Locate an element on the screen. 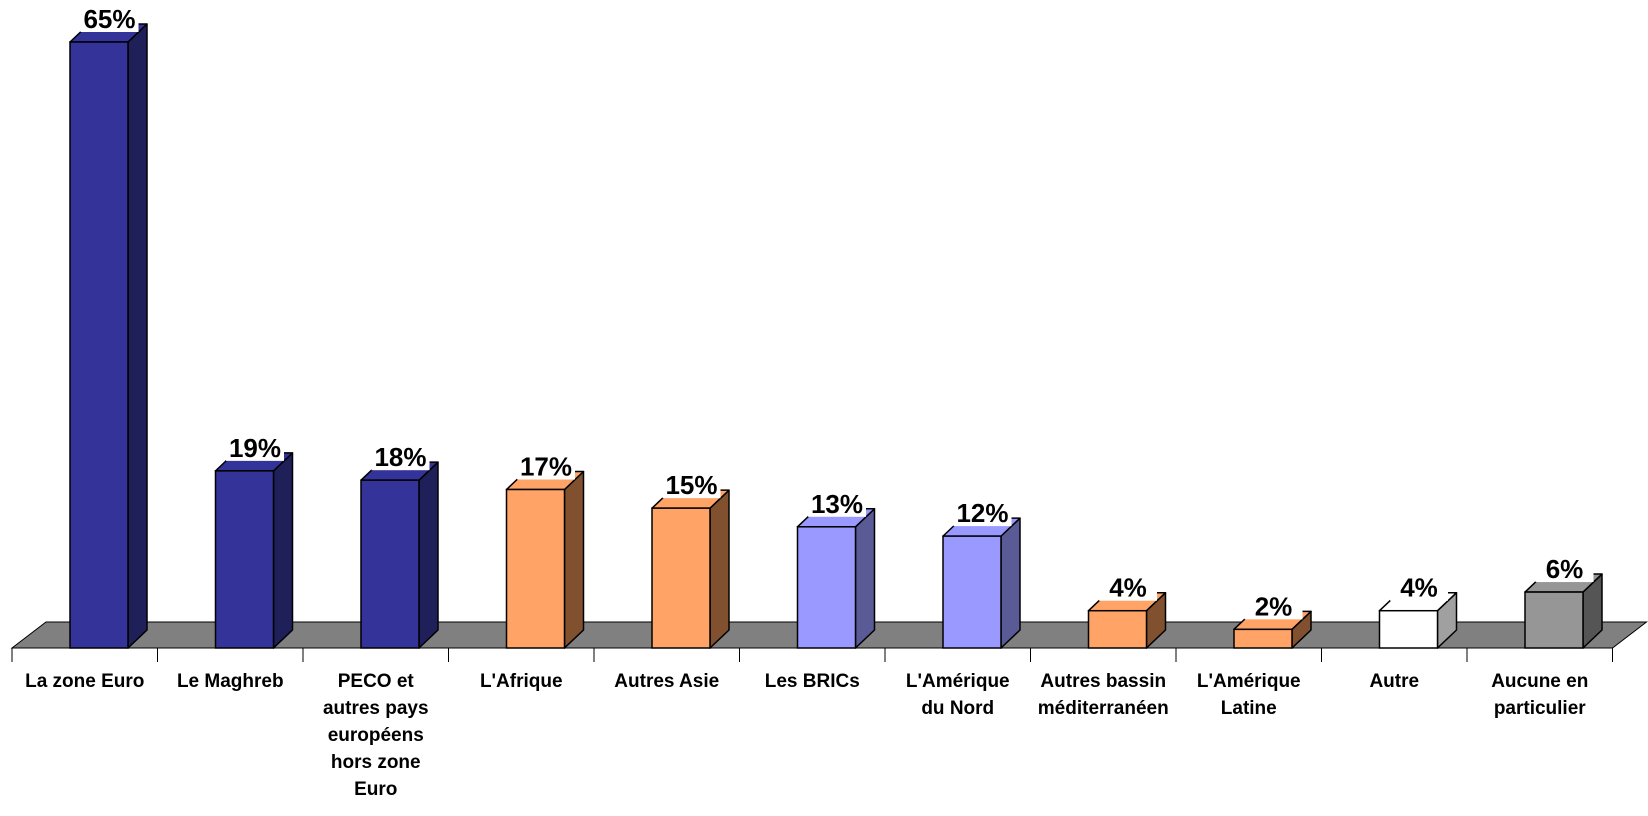 The height and width of the screenshot is (816, 1648). category-label-line: Autre is located at coordinates (1394, 681).